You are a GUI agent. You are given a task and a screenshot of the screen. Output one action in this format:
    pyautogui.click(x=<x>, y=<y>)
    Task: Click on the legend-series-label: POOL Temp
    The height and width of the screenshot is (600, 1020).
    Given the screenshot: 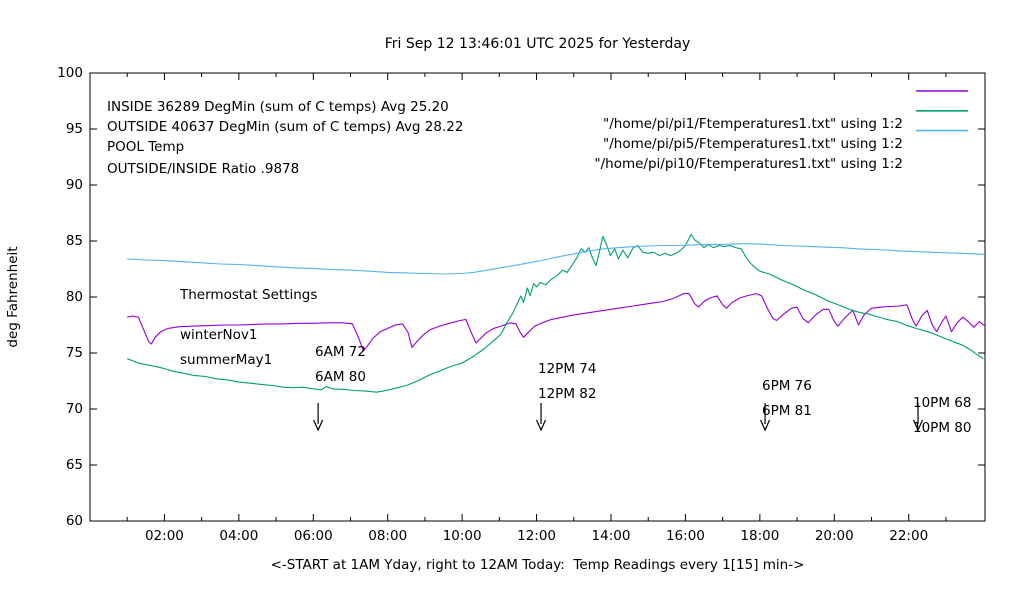 What is the action you would take?
    pyautogui.click(x=146, y=147)
    